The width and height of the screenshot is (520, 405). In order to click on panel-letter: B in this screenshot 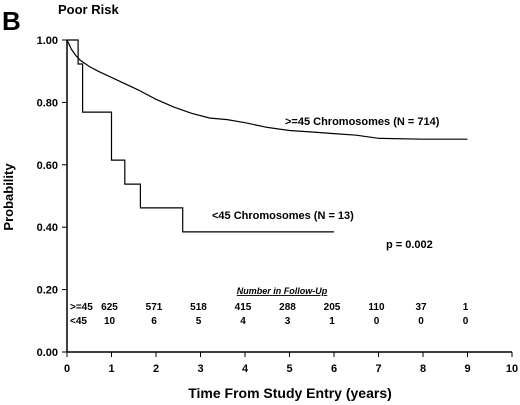, I will do `click(11, 21)`.